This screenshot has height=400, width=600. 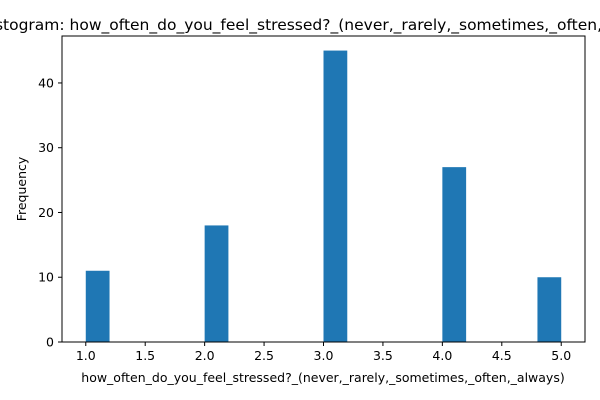 What do you see at coordinates (21, 188) in the screenshot?
I see `y-axis-label: Frequency` at bounding box center [21, 188].